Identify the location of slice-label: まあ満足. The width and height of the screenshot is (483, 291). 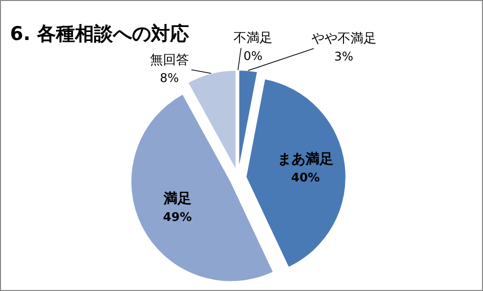
(305, 159).